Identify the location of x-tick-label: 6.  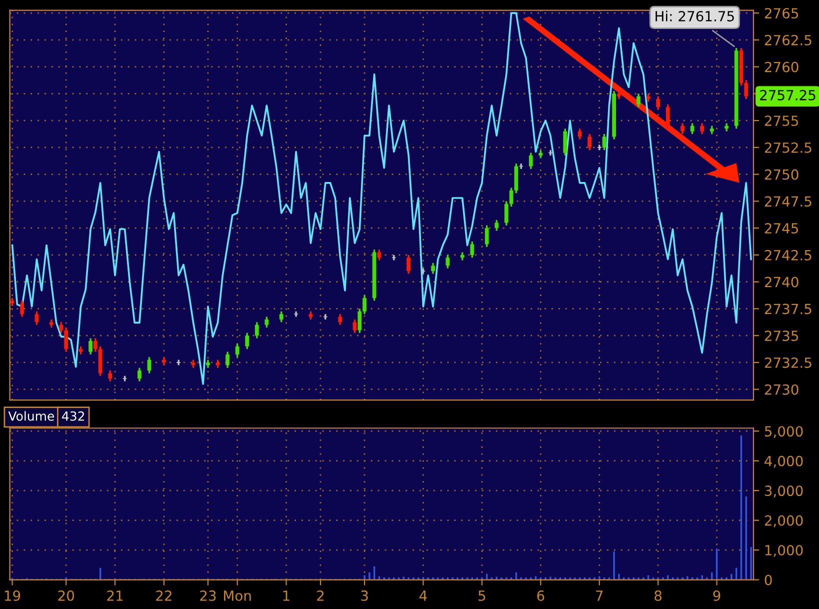
(540, 595).